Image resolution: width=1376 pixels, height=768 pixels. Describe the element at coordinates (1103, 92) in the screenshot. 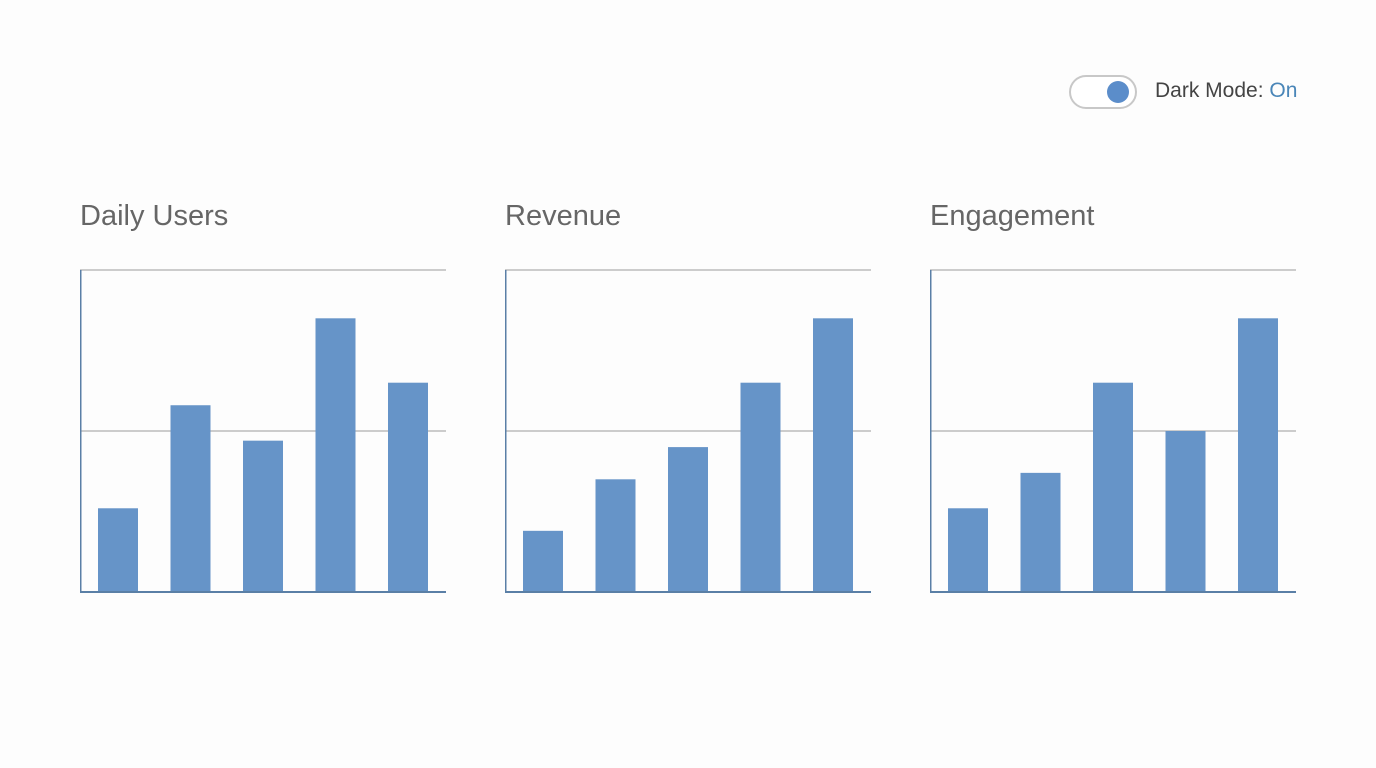

I see `dark-mode-toggle` at that location.